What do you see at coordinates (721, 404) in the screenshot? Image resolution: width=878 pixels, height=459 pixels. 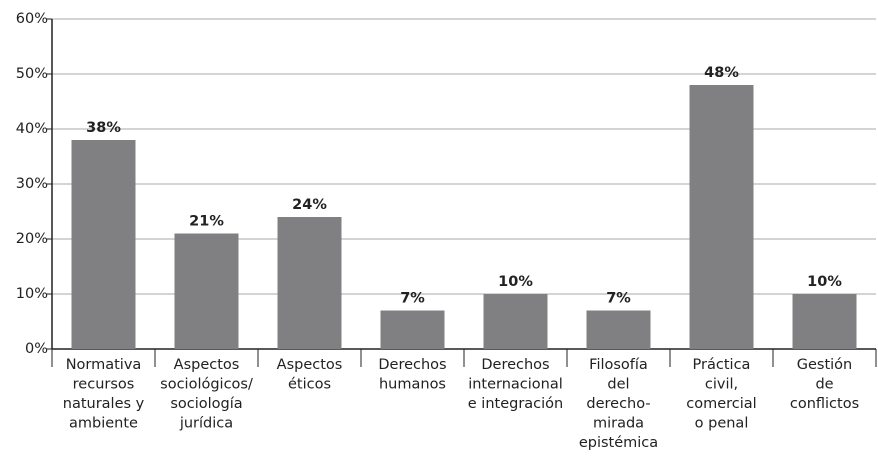 I see `x-tick-label: comercial` at bounding box center [721, 404].